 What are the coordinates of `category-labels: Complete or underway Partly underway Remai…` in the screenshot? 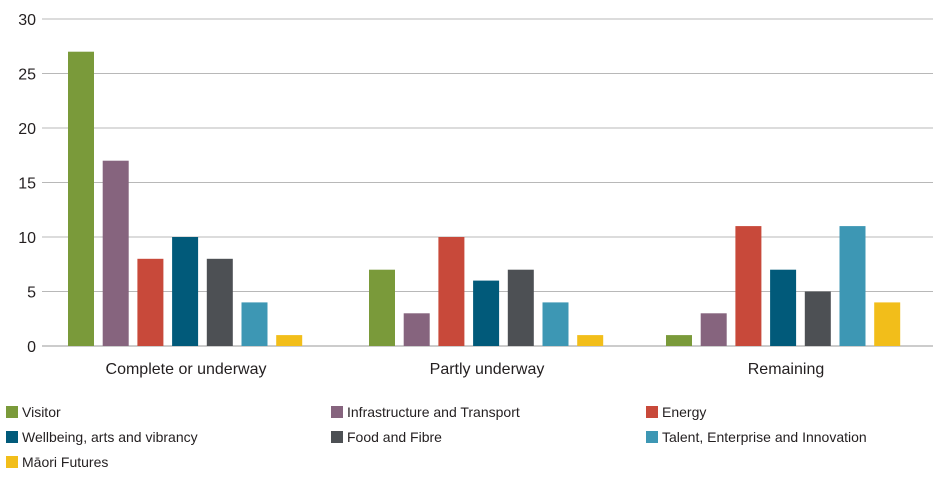 It's located at (465, 369).